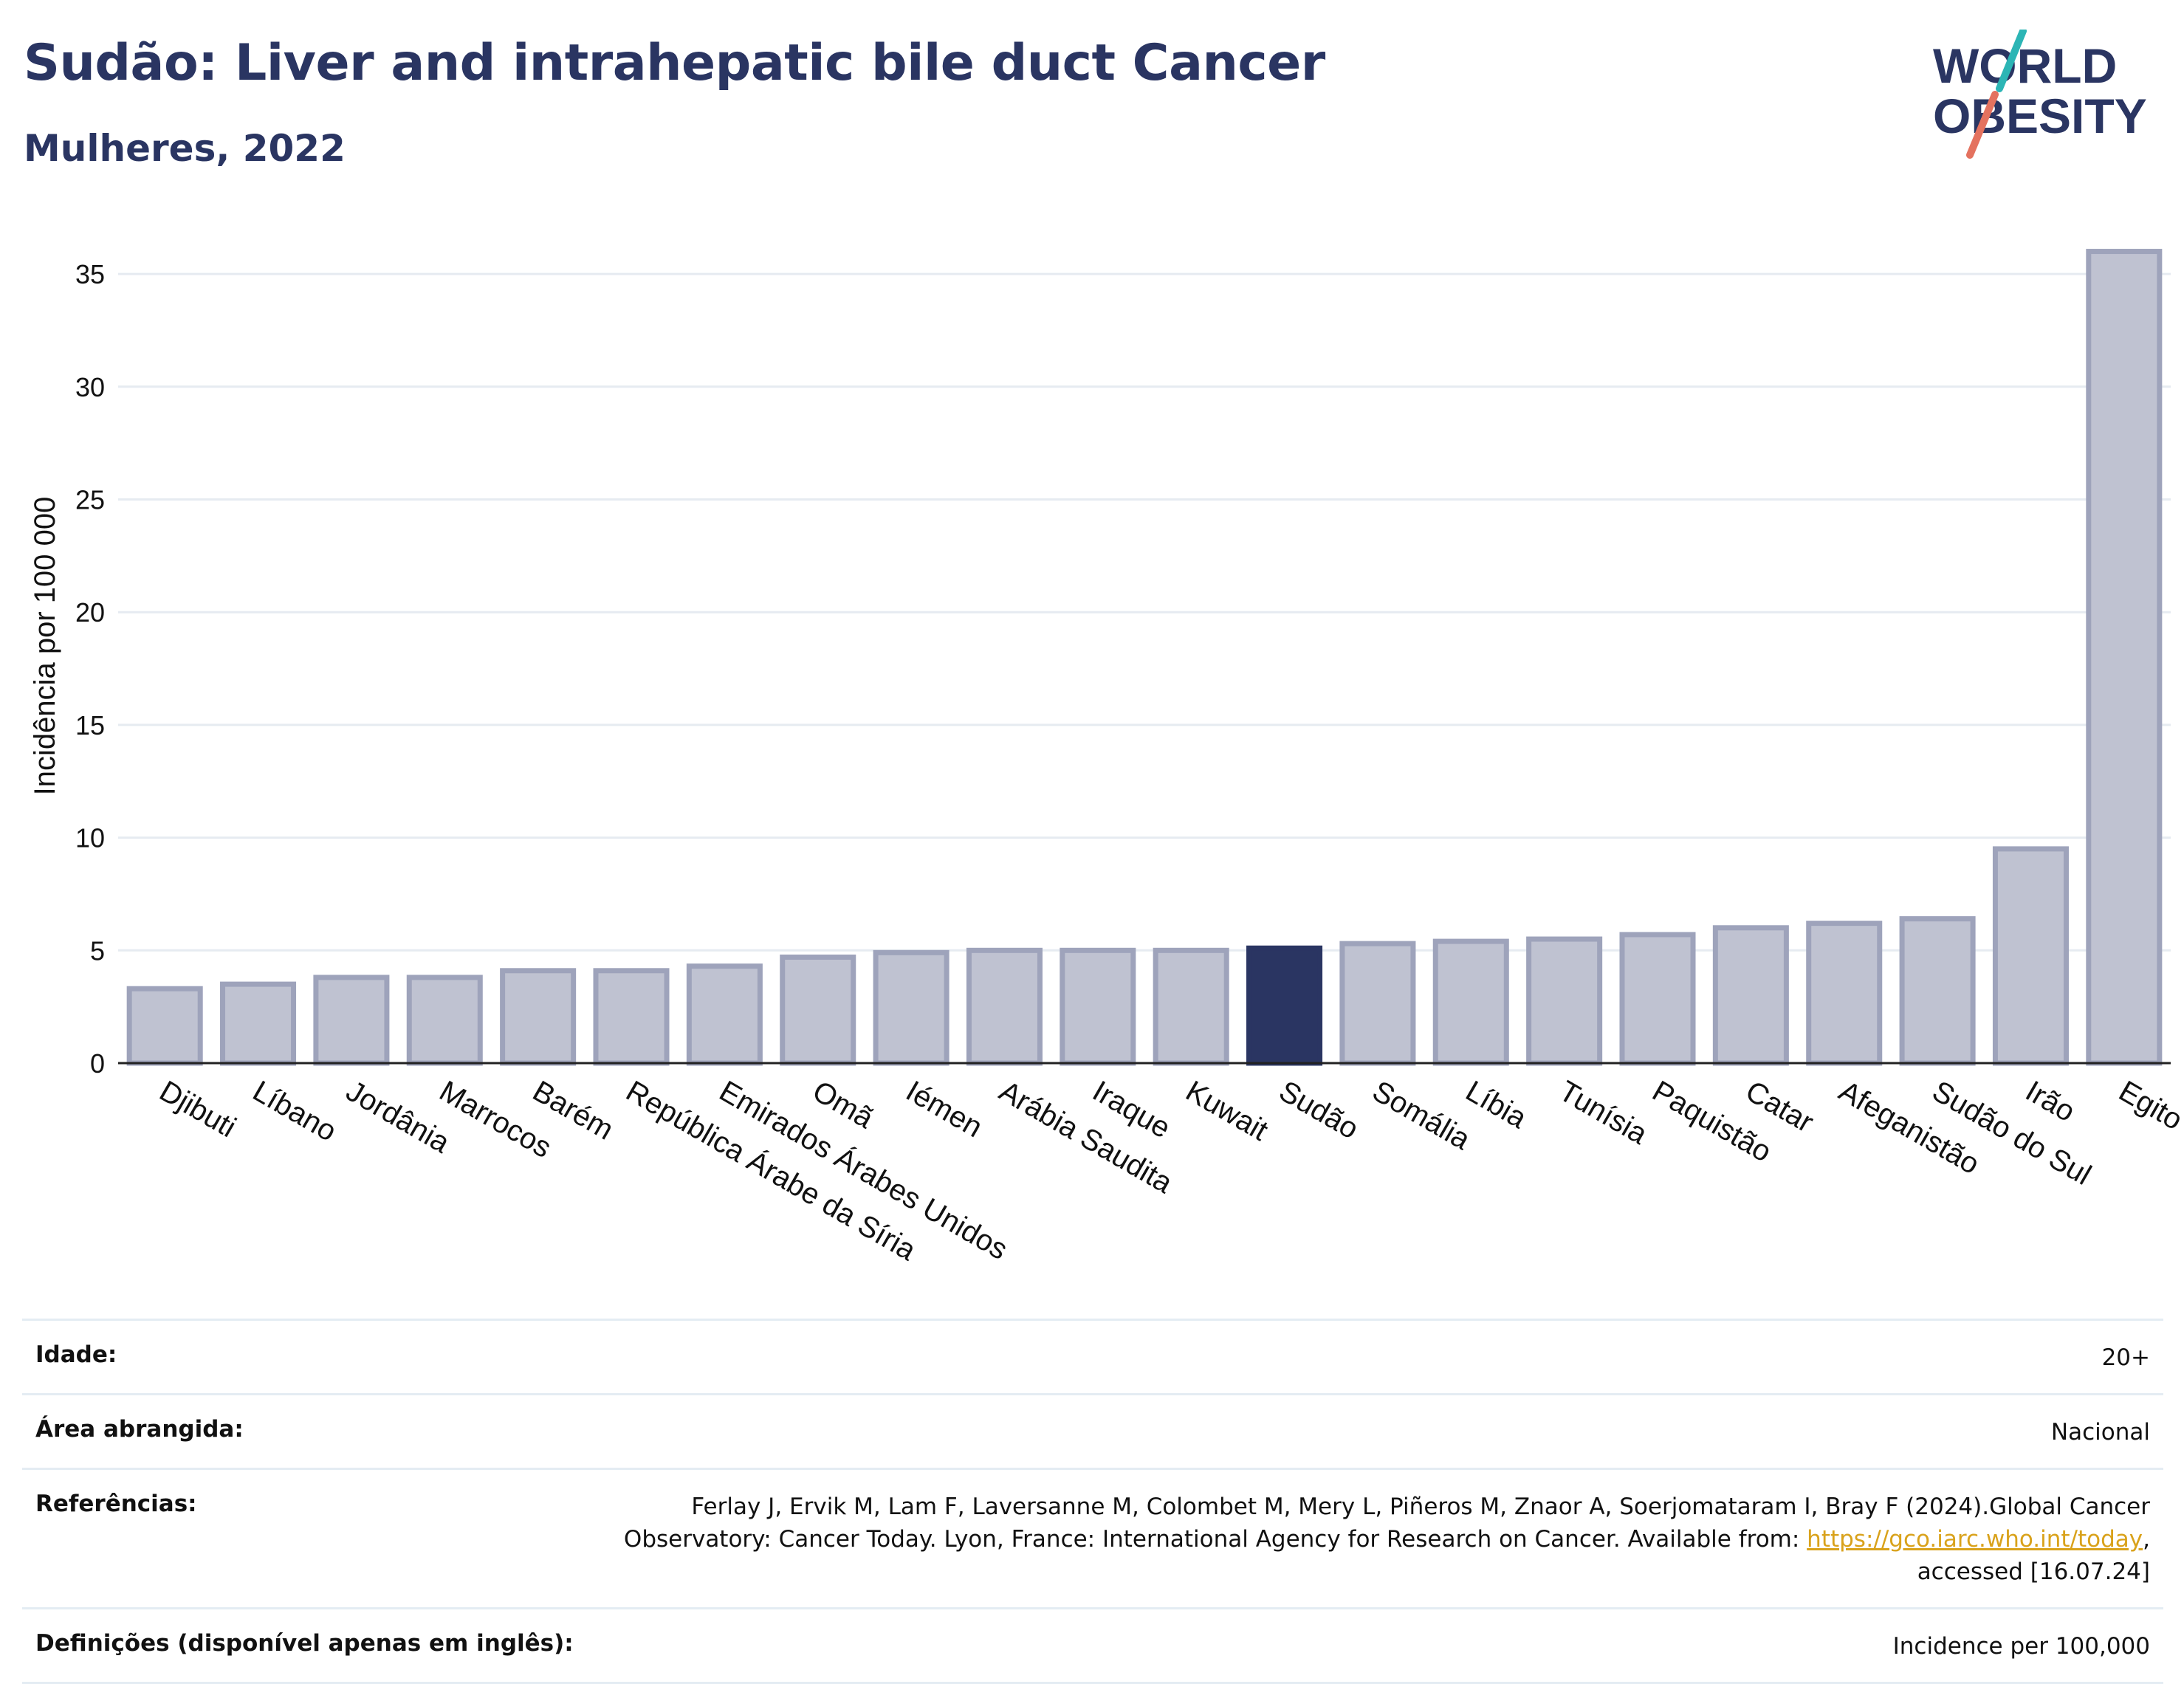 Image resolution: width=2184 pixels, height=1684 pixels. I want to click on svg-text: OBESITY, so click(2040, 116).